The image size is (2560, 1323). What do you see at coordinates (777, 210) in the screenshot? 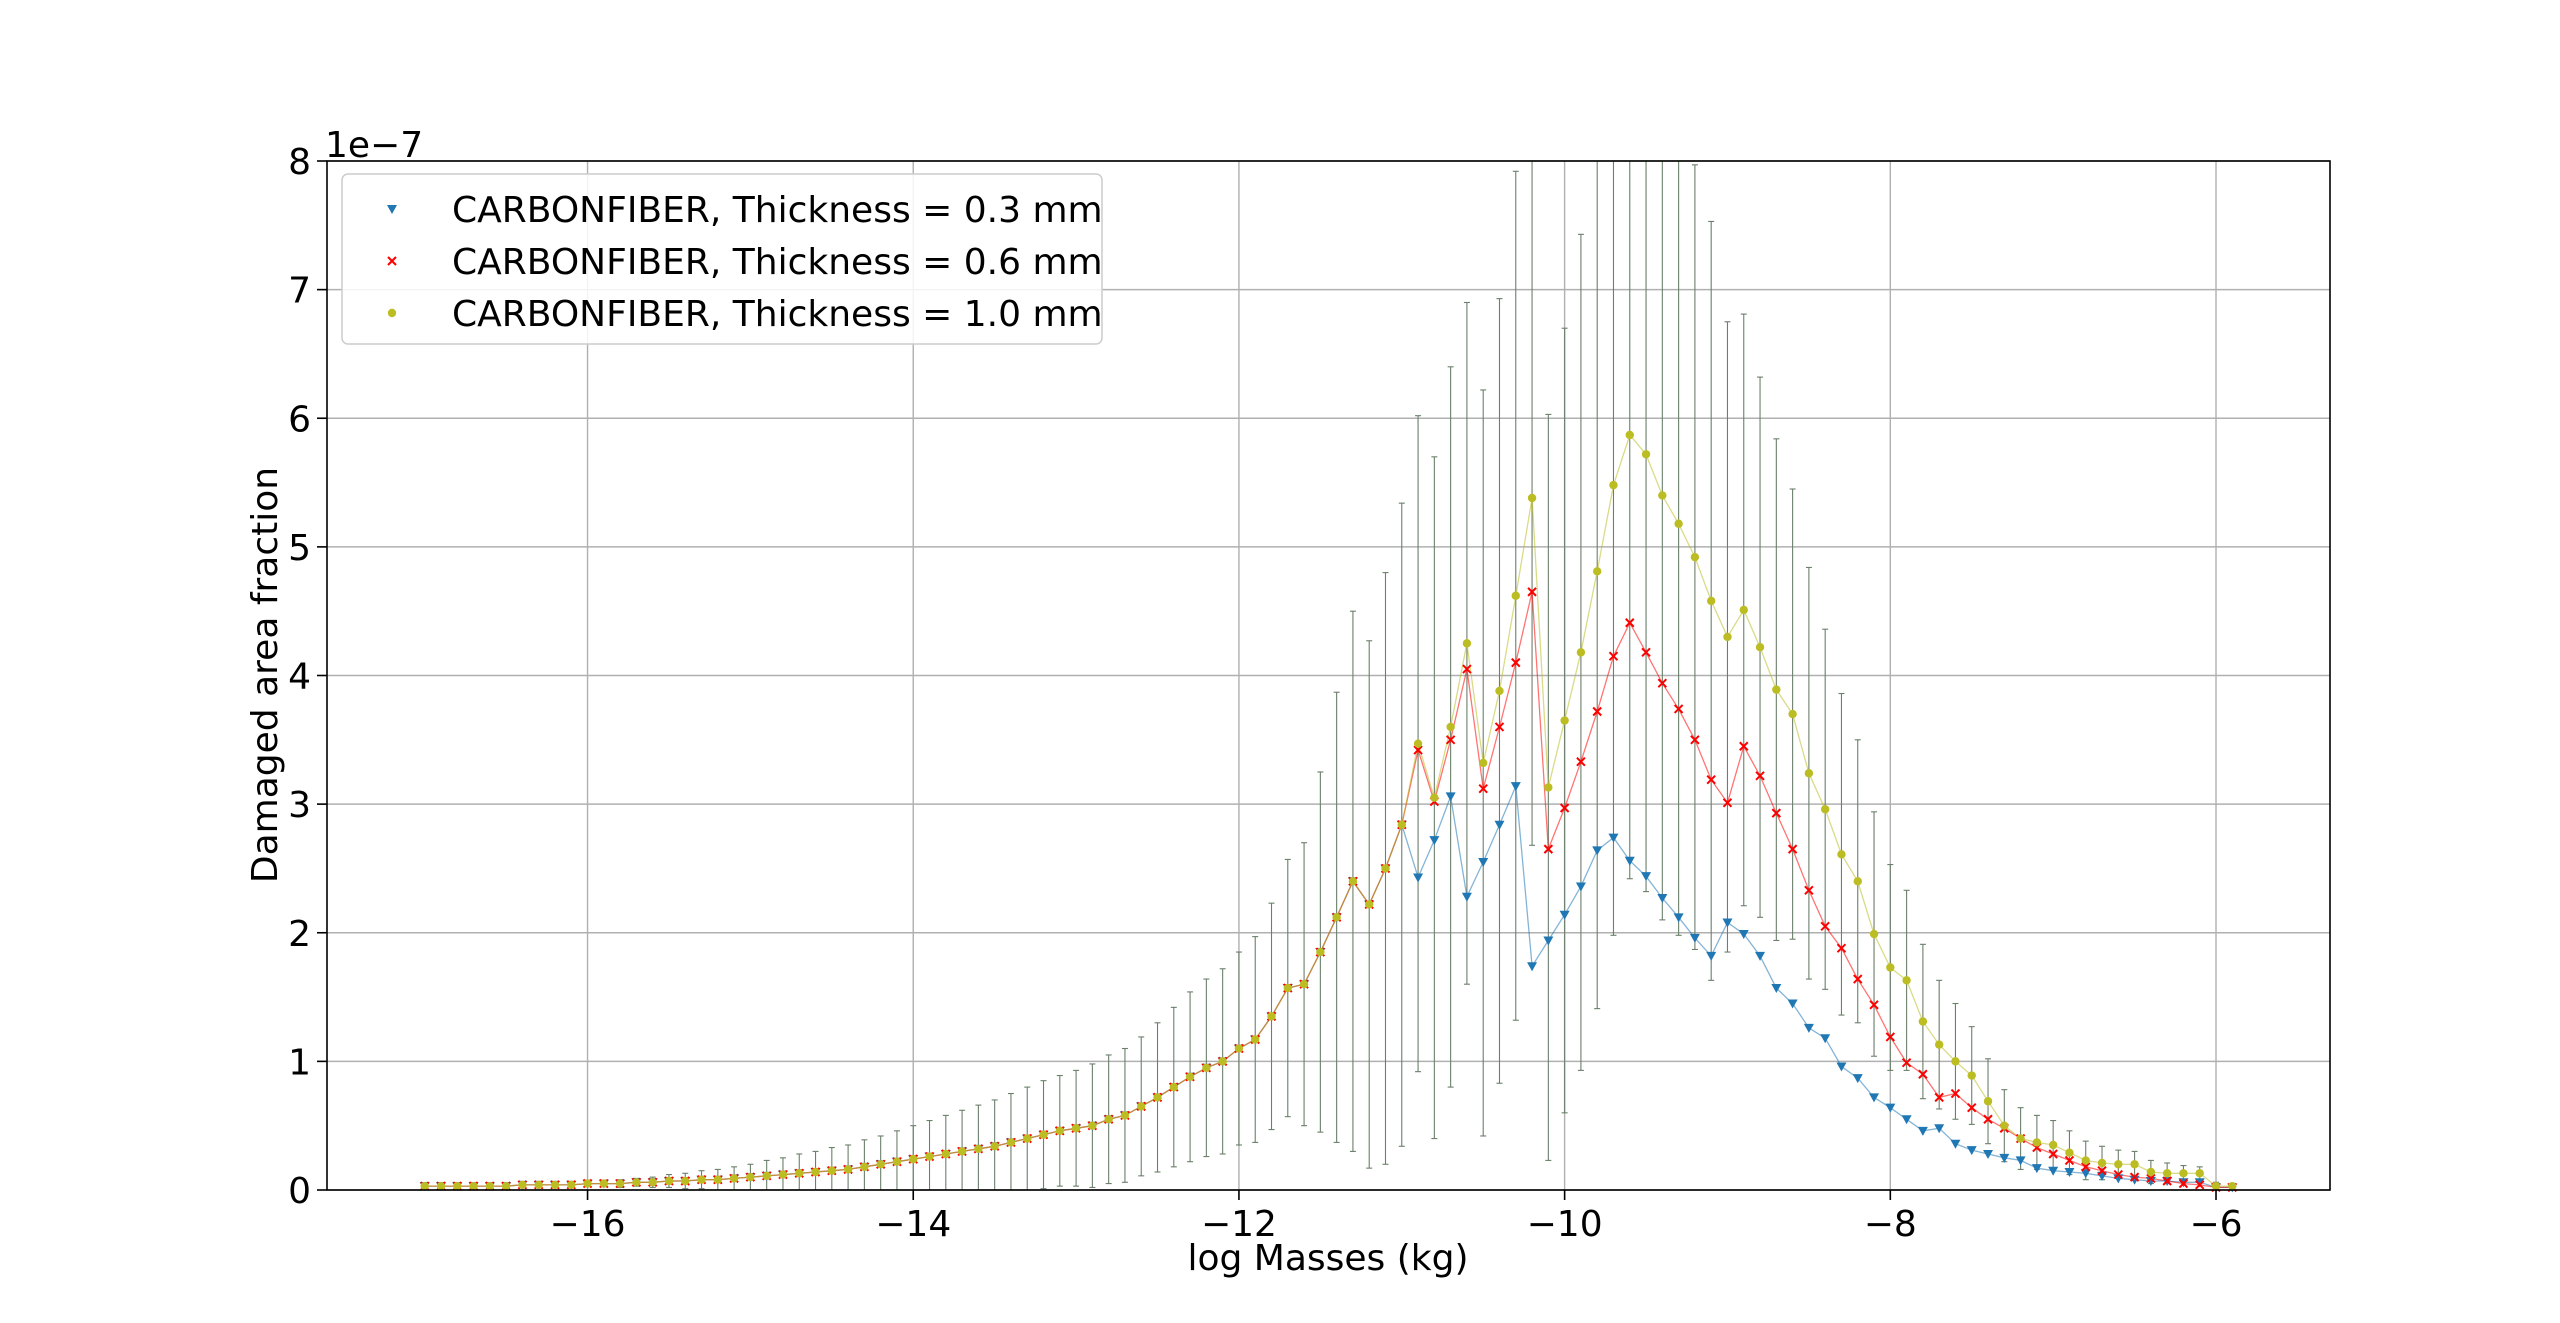
I see `legend-label-1: CARBONFIBER, Thickness = 0.3 mm` at bounding box center [777, 210].